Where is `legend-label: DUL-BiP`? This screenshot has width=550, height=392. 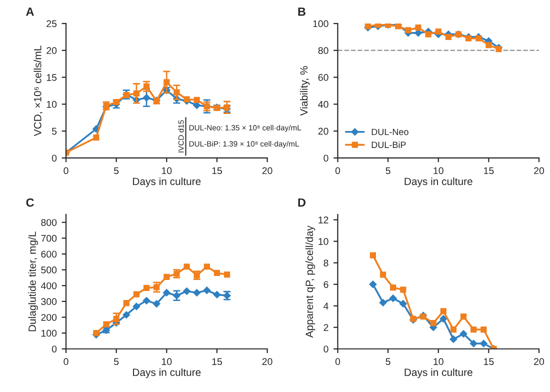
legend-label: DUL-BiP is located at coordinates (389, 144).